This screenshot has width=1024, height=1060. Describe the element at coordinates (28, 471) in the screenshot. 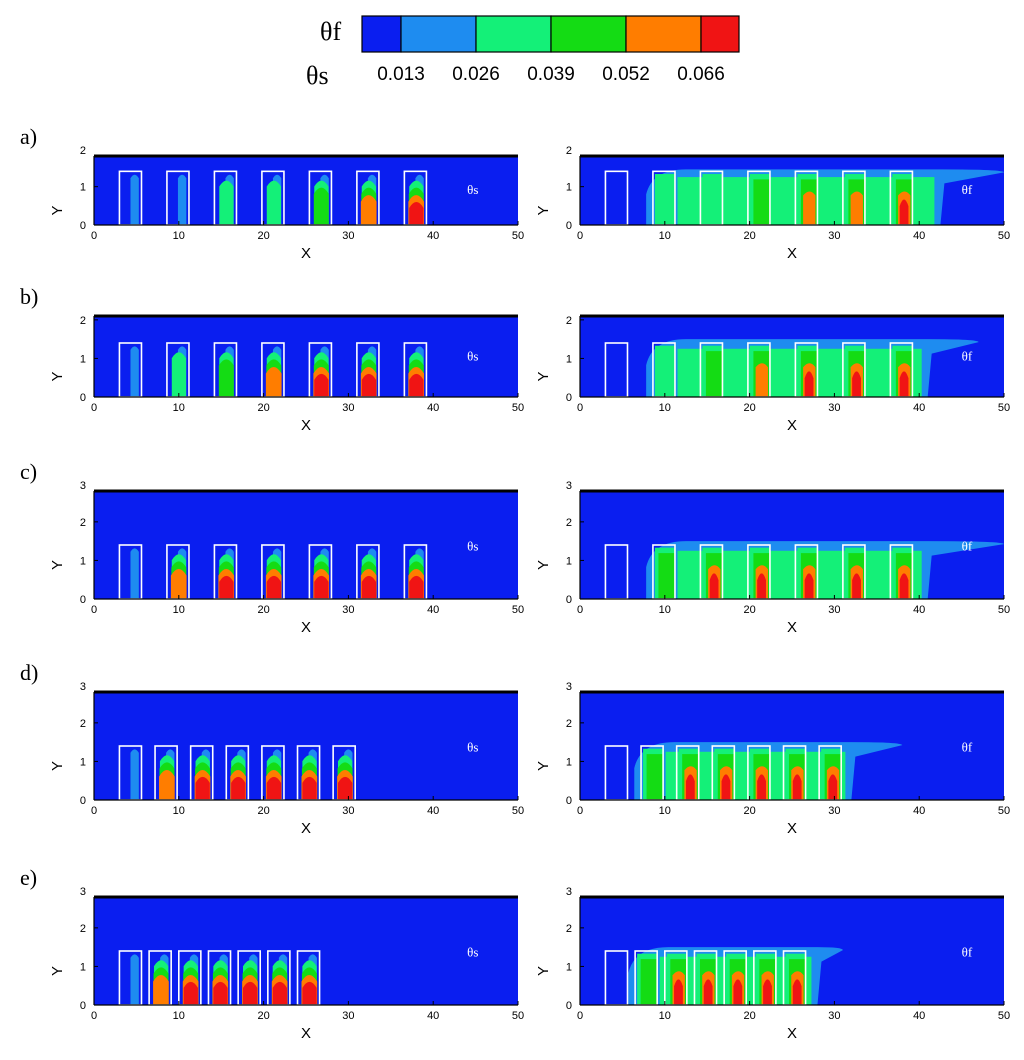

I see `row-label: c)` at that location.